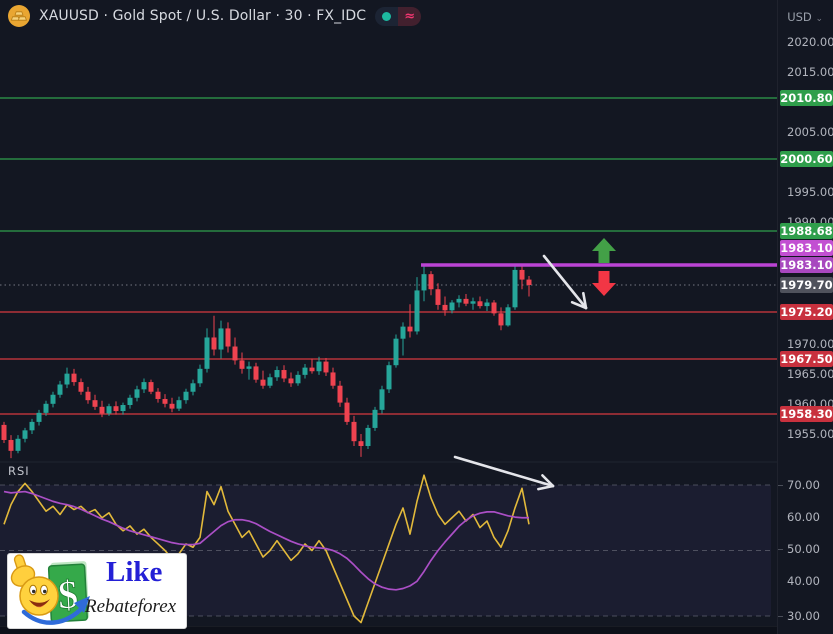 This screenshot has width=833, height=634. I want to click on price-level-badge: 2010.80, so click(806, 98).